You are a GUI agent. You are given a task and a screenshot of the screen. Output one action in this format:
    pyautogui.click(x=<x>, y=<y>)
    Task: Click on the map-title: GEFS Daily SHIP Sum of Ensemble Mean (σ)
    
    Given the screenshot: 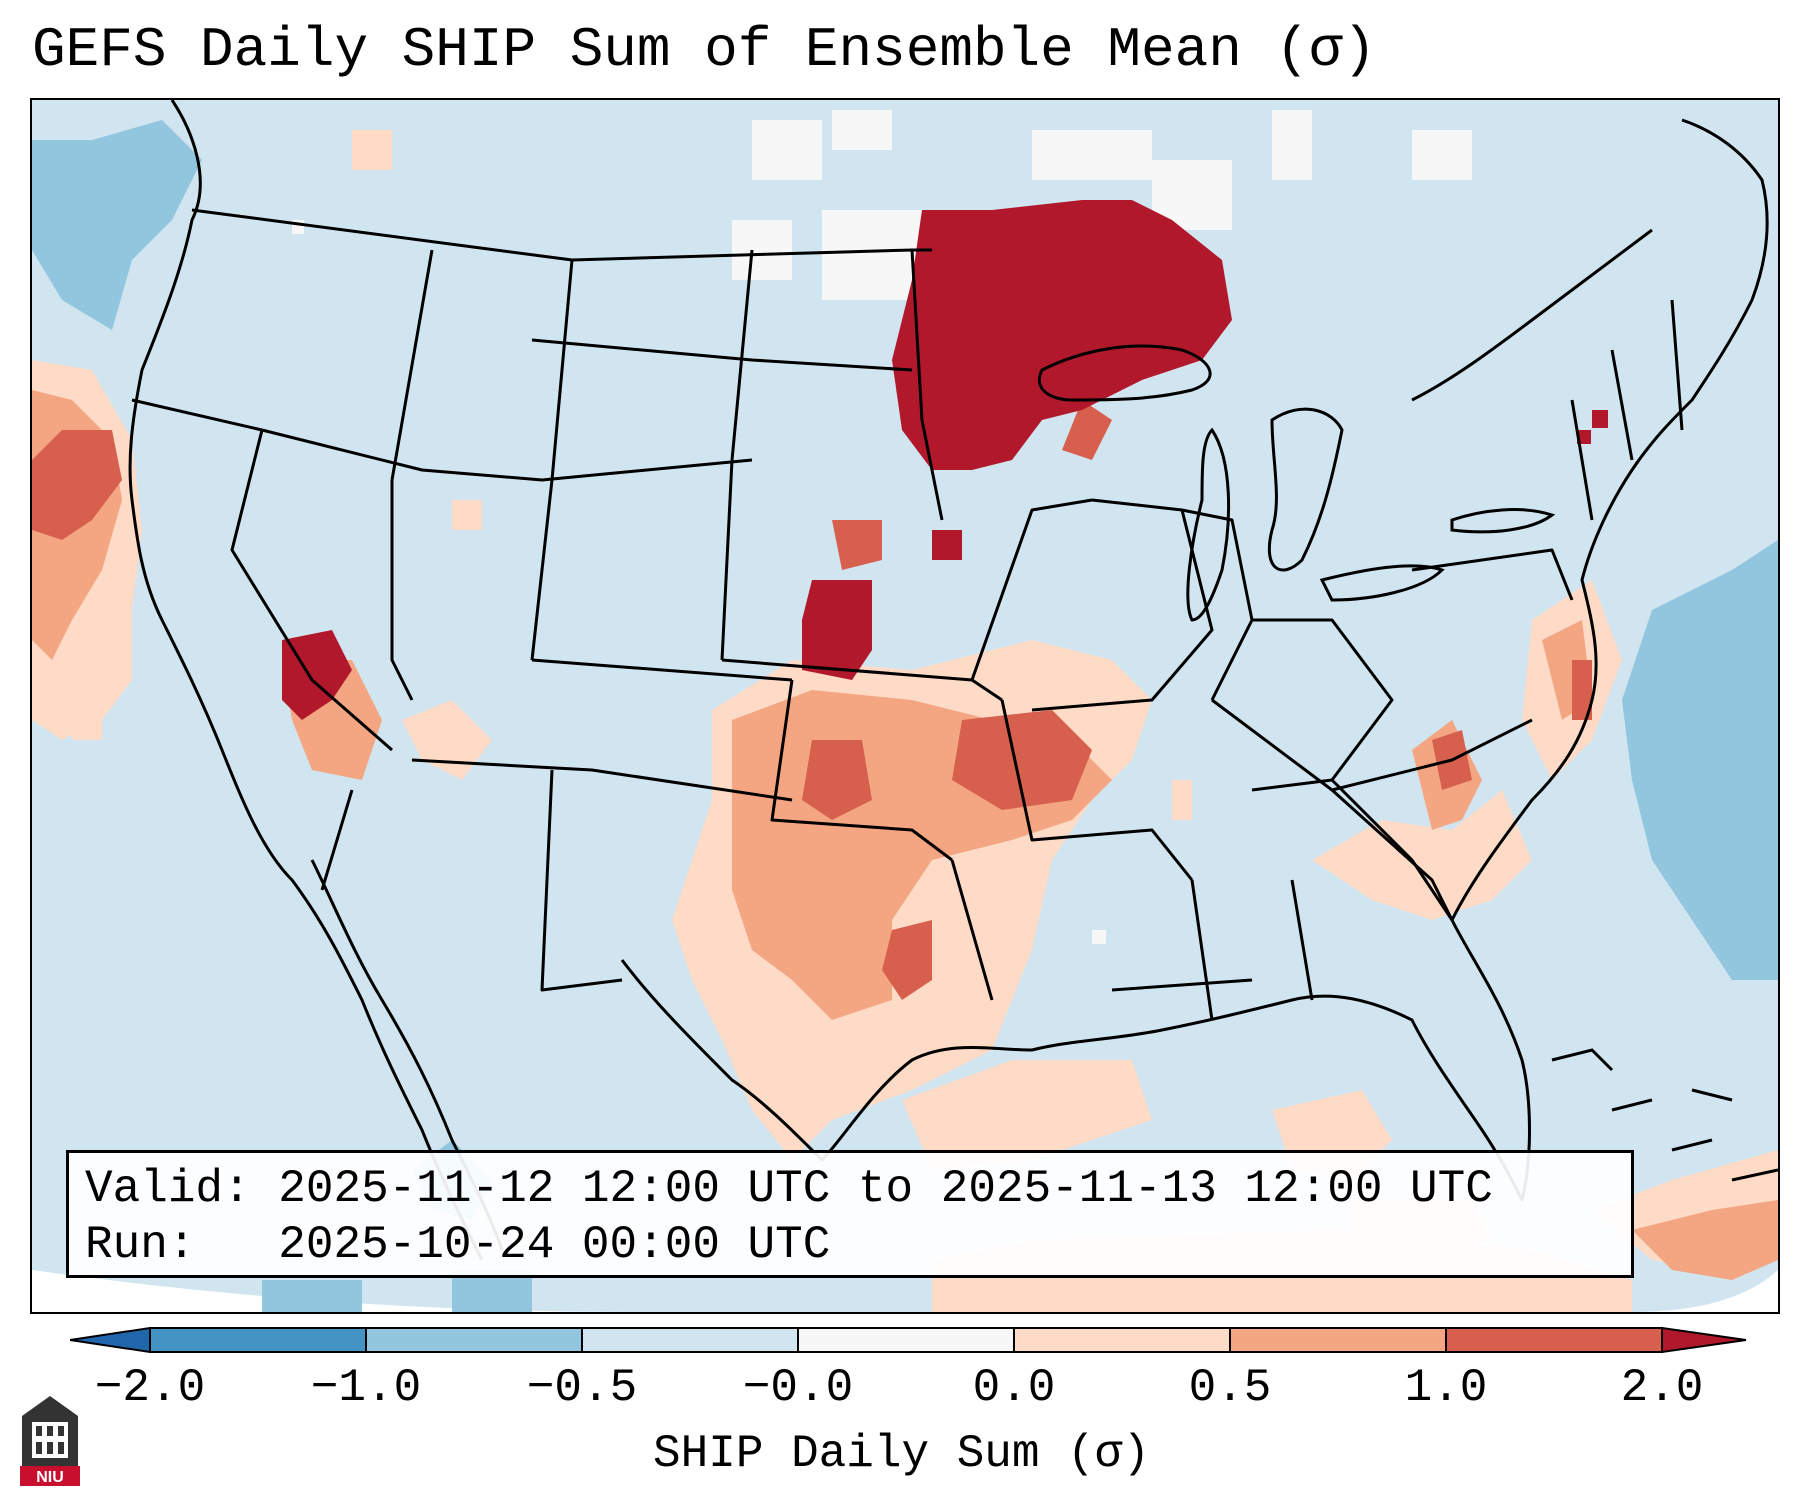 What is the action you would take?
    pyautogui.click(x=704, y=50)
    